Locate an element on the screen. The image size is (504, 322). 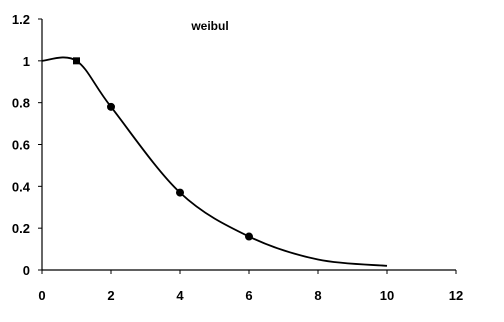
x-tick-label: 2 is located at coordinates (110, 295).